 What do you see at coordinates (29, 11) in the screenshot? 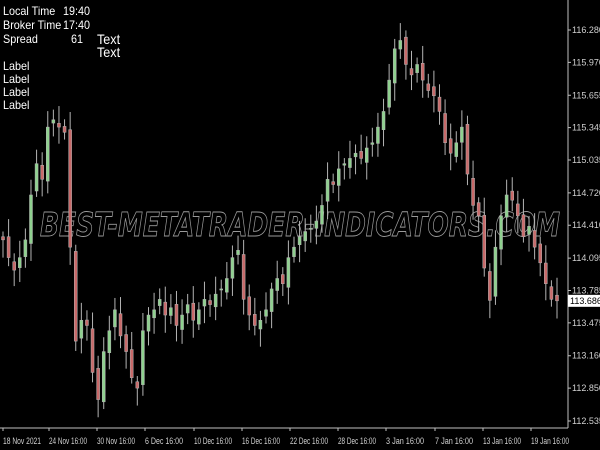
I see `local-time-label: Local Time` at bounding box center [29, 11].